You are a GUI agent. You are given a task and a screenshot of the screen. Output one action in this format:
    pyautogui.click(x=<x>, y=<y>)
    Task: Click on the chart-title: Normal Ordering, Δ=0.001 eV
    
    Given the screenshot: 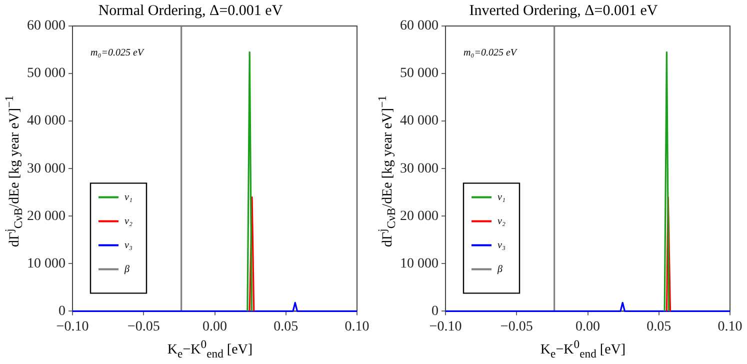 What is the action you would take?
    pyautogui.click(x=190, y=10)
    